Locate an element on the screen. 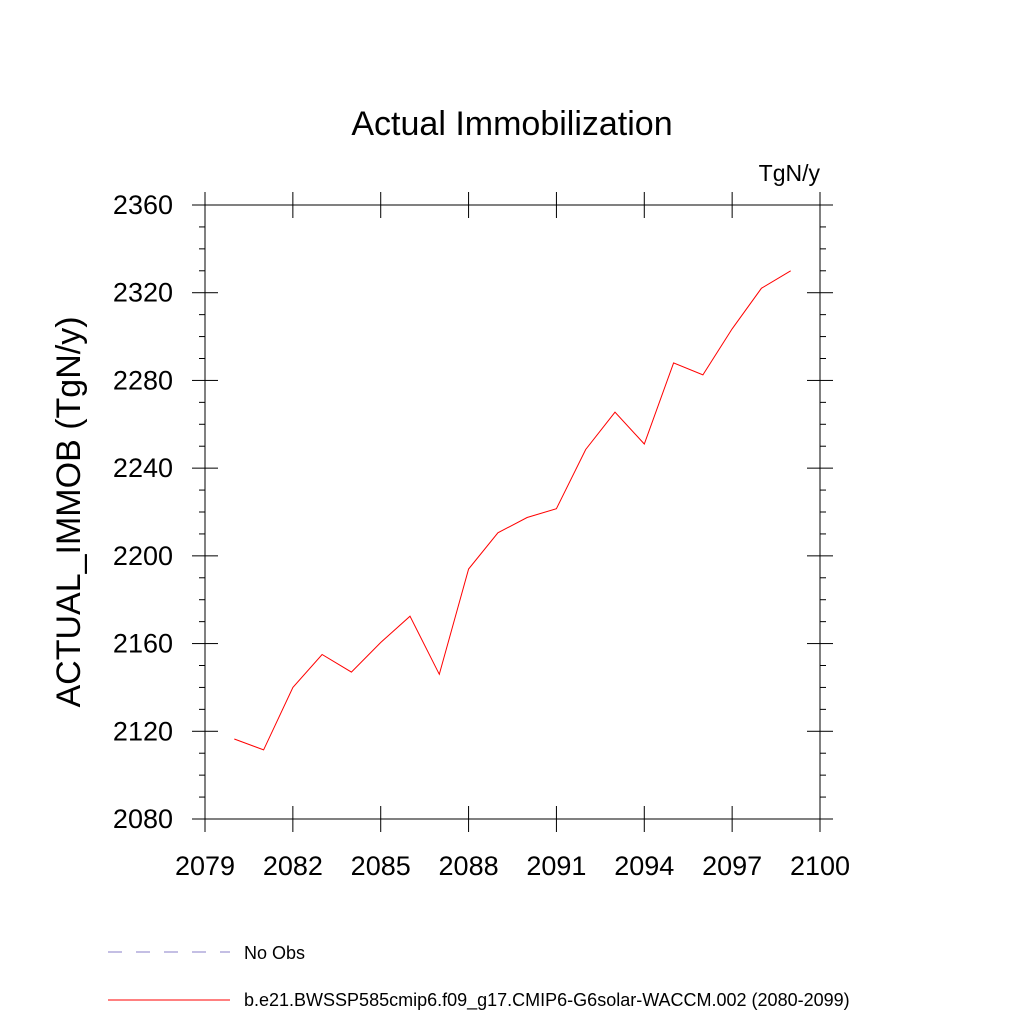  y-tick-label: 2080 is located at coordinates (143, 819).